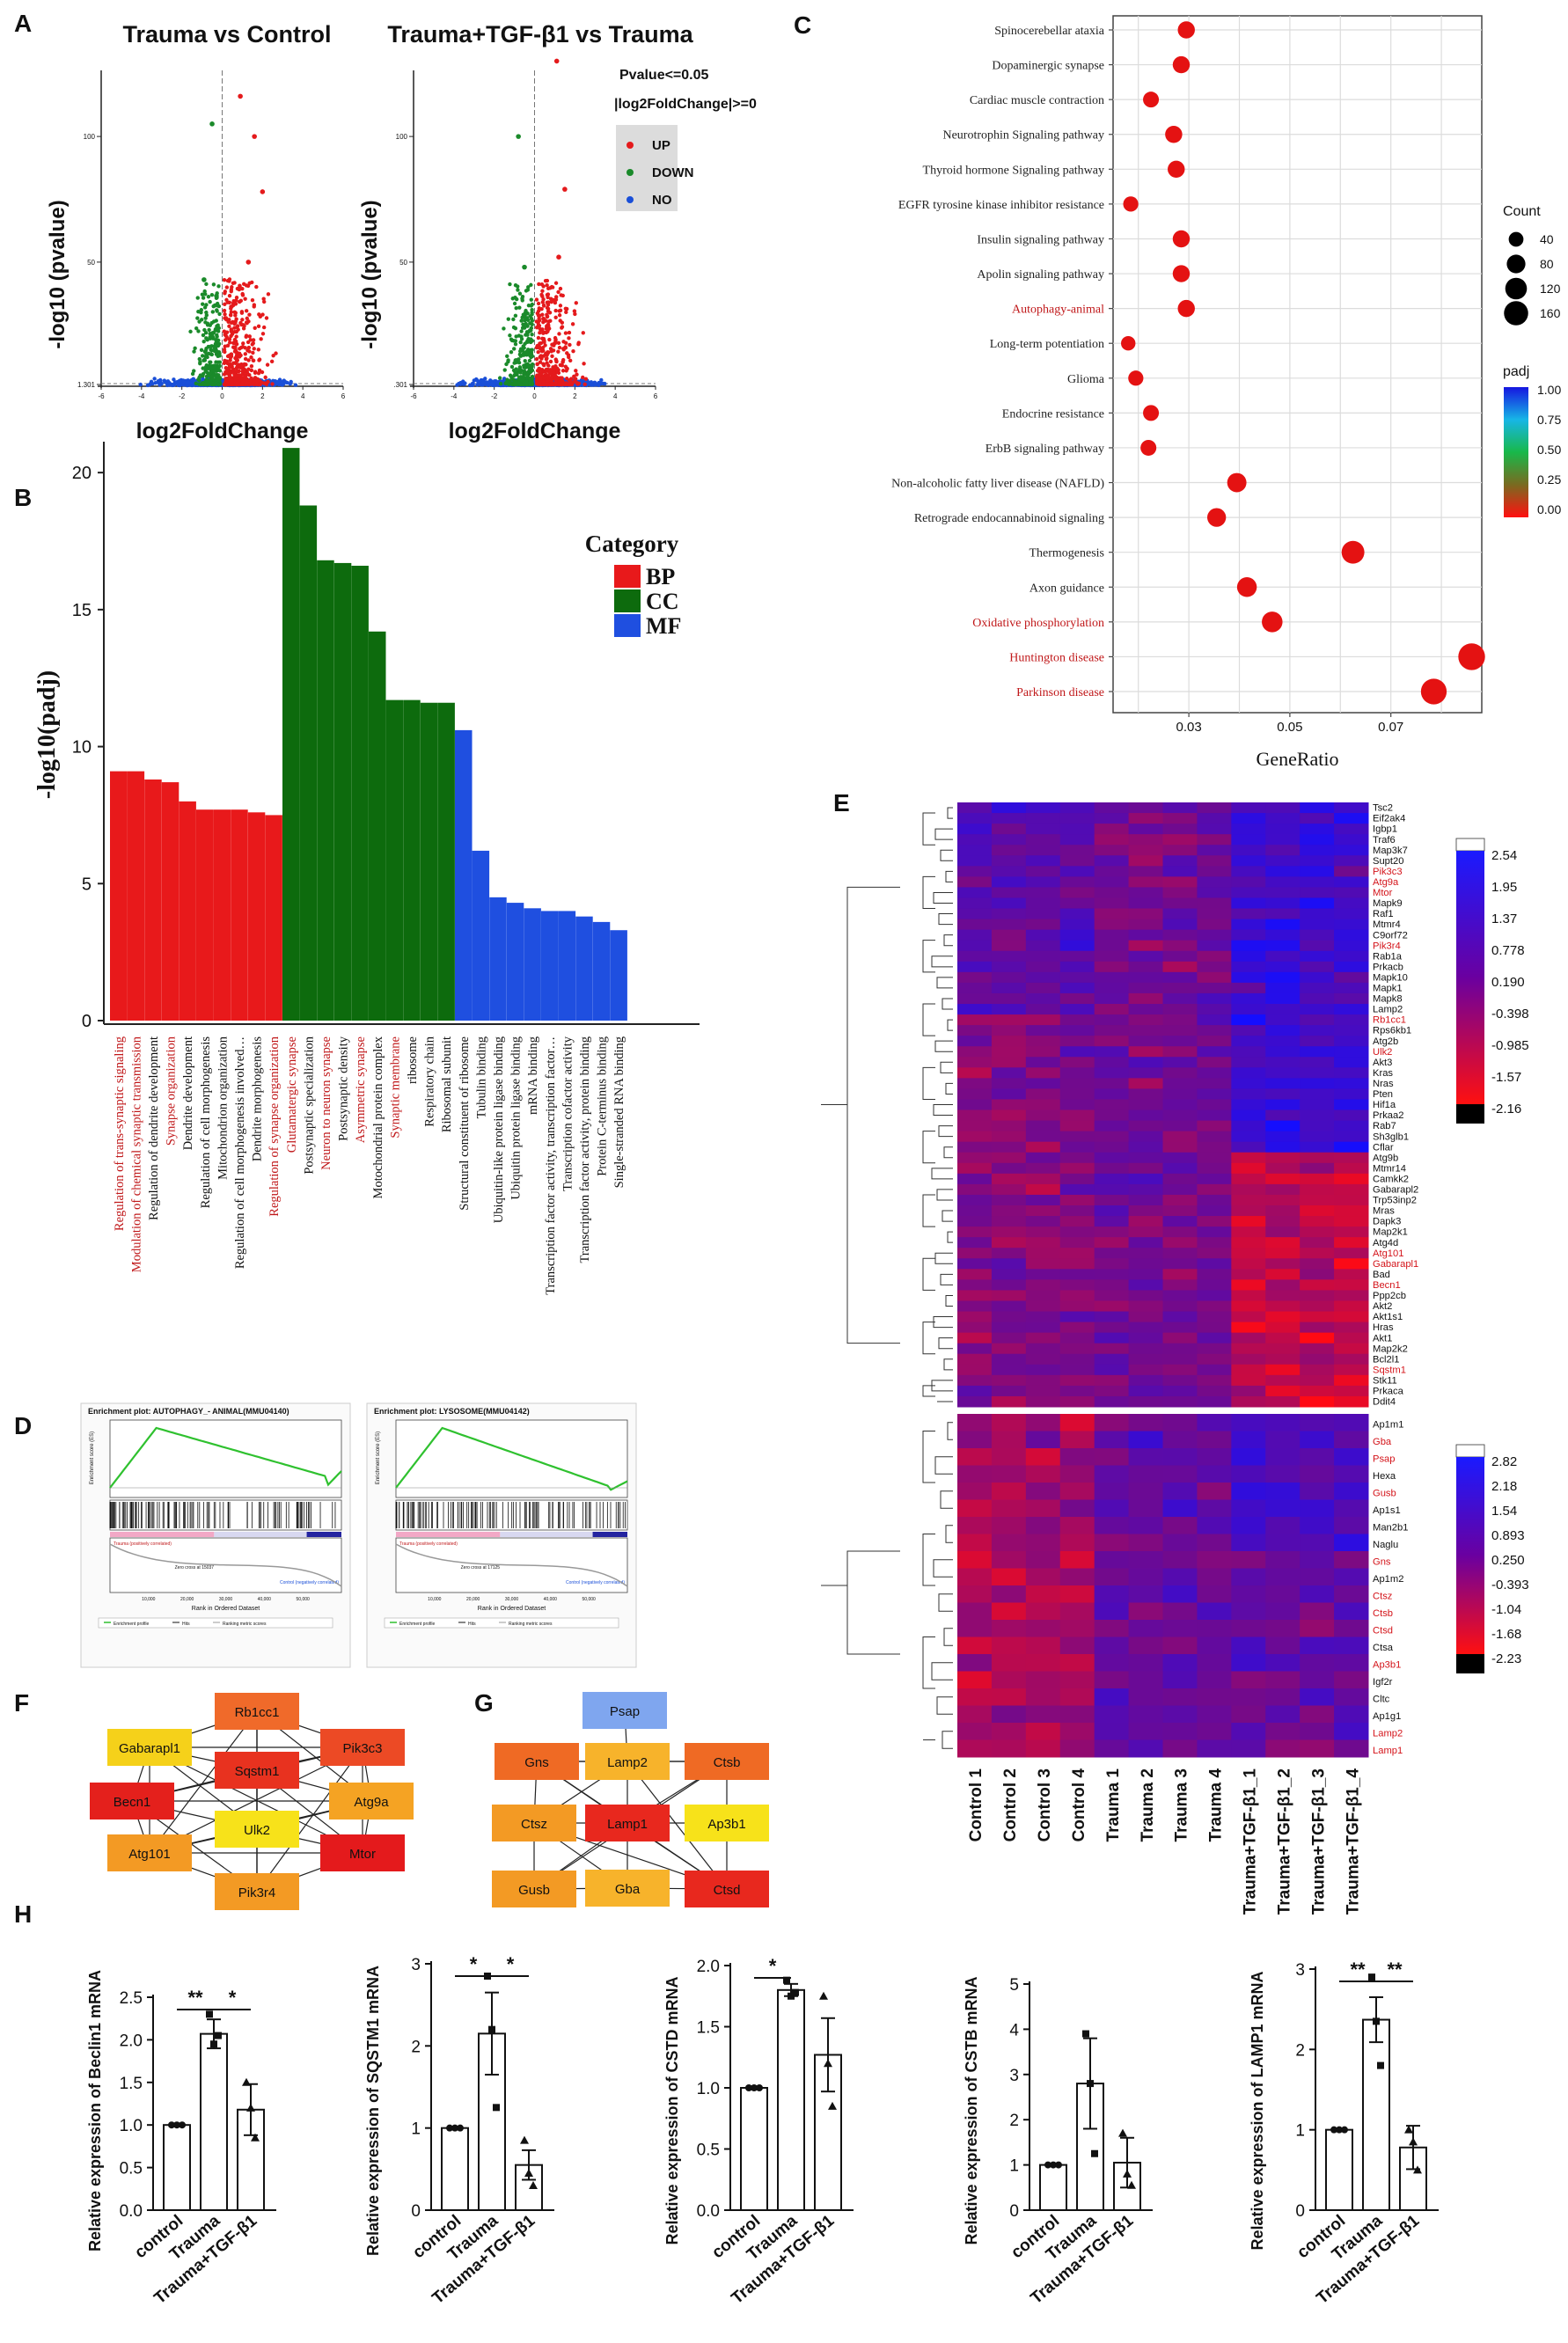 The image size is (1568, 2343). Describe the element at coordinates (378, 1117) in the screenshot. I see `go-bar-label: Motochondrial protein complex` at that location.